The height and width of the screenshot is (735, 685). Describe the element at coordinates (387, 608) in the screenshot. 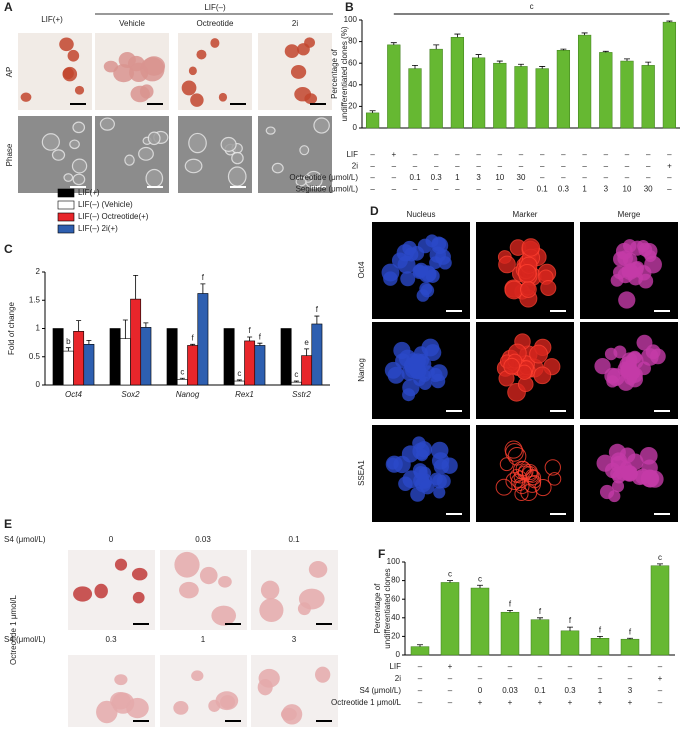

I see `y-axis-label: undifferentiated clones` at that location.